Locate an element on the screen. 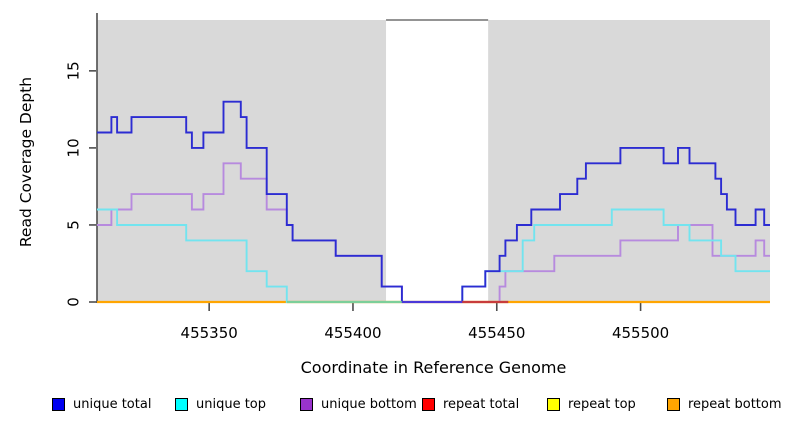 The image size is (792, 432). legend-swatch-unique-bottom is located at coordinates (306, 404).